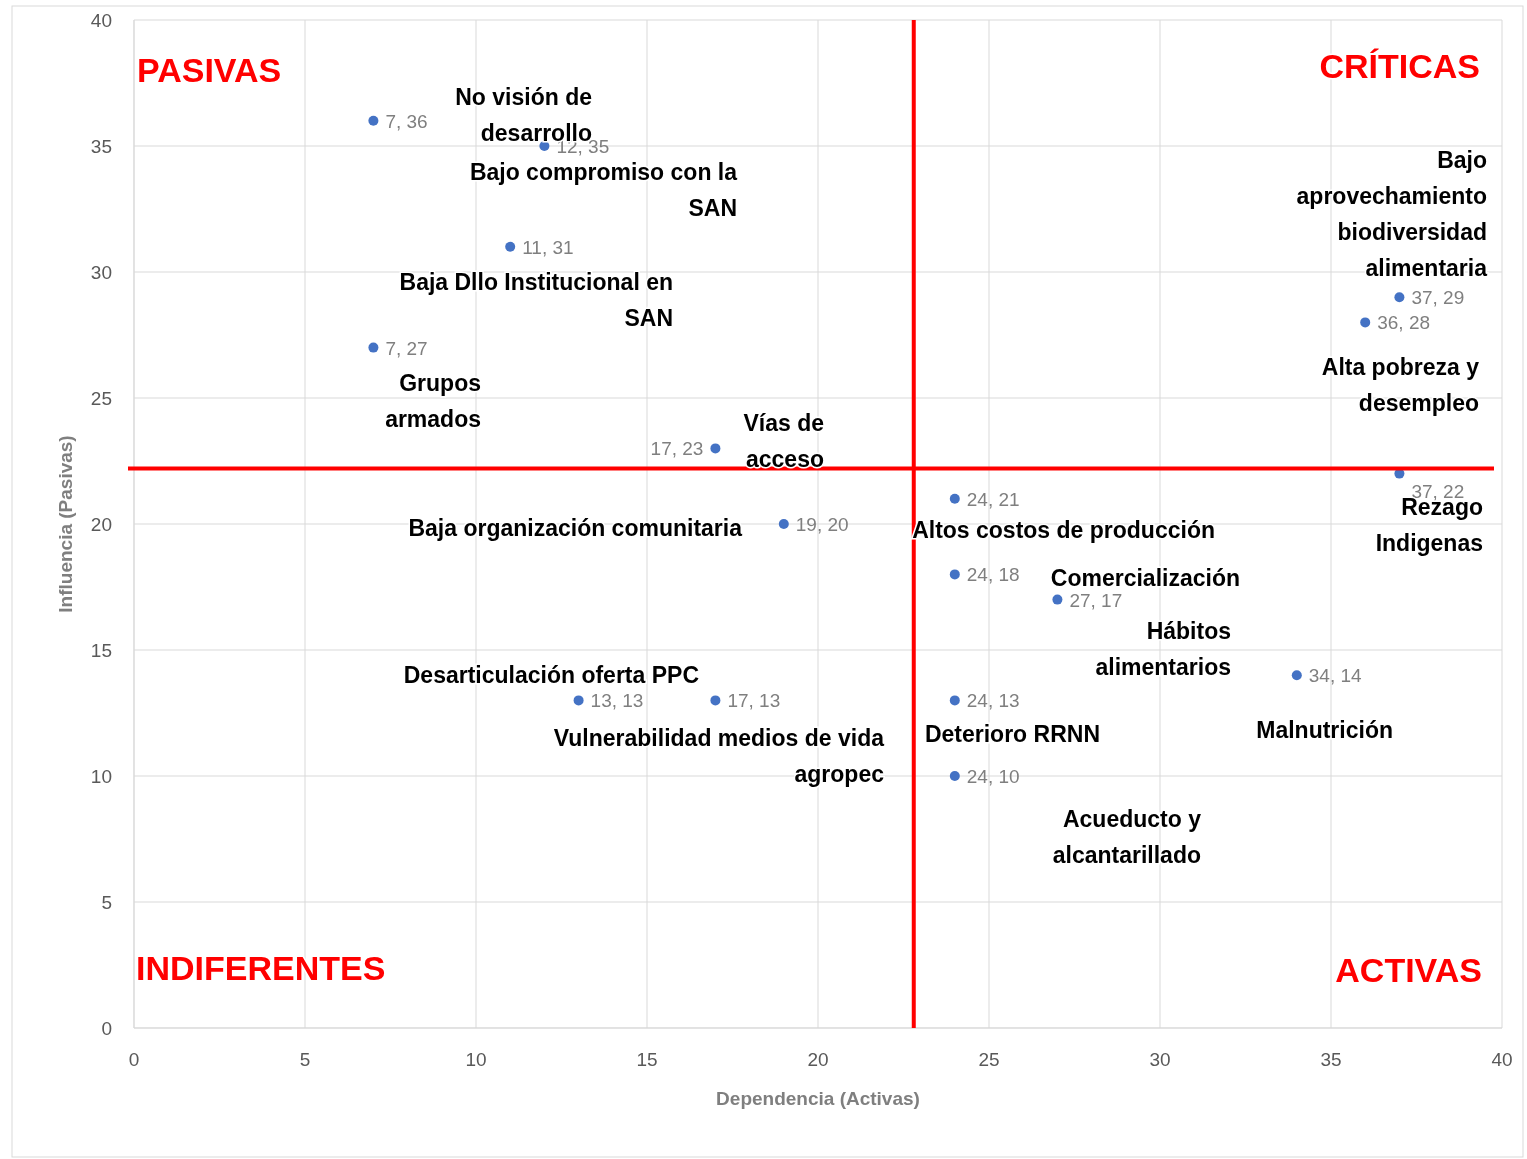 The image size is (1527, 1159). I want to click on y-tick-label: 5, so click(106, 902).